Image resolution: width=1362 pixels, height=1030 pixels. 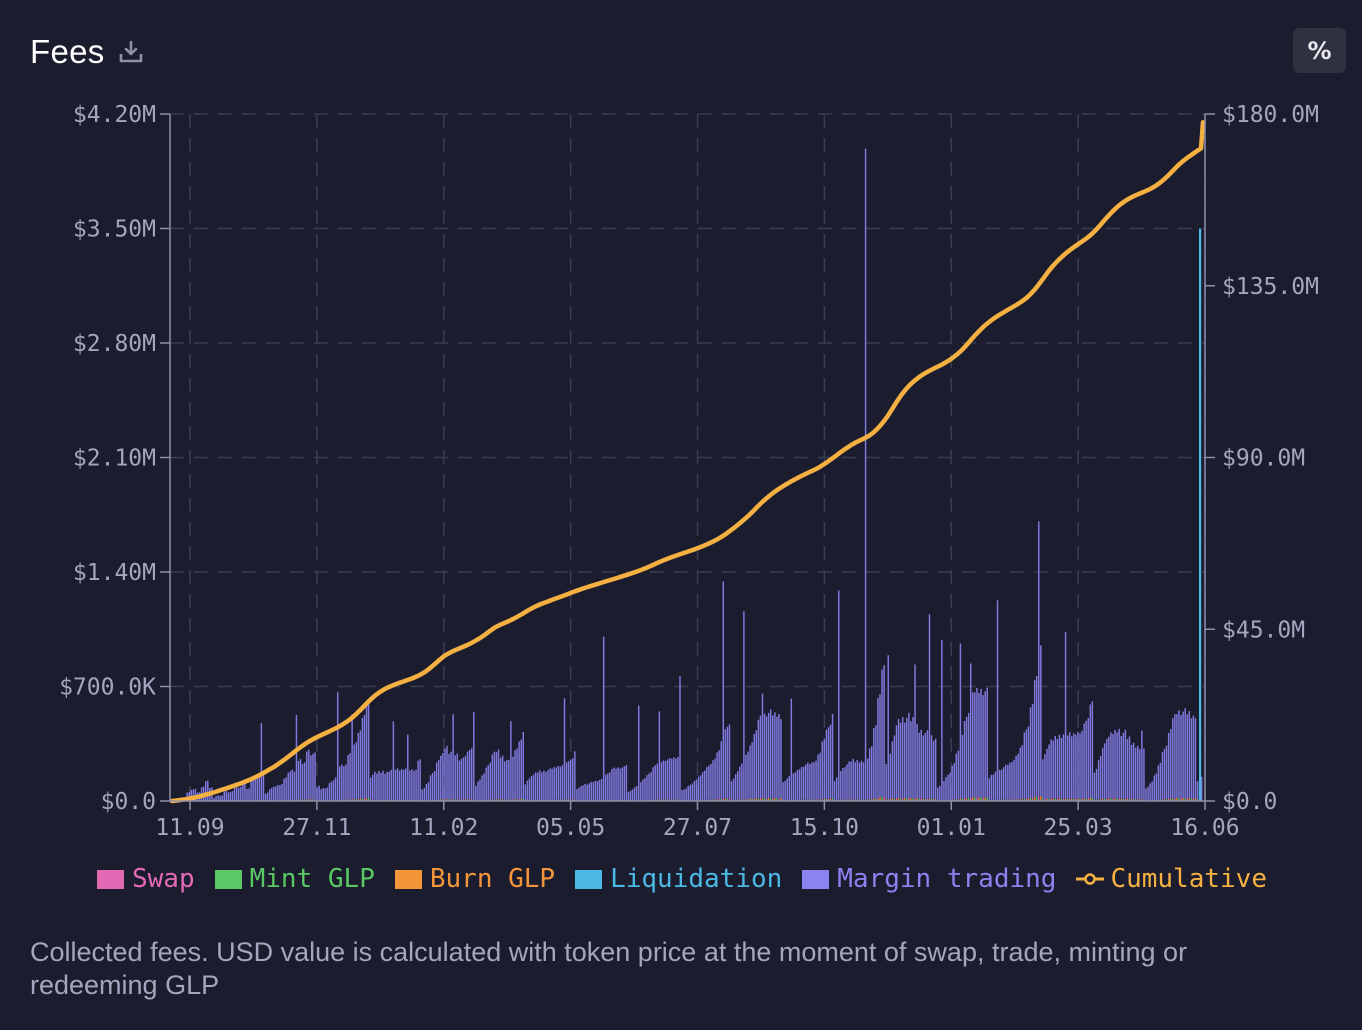 What do you see at coordinates (929, 879) in the screenshot?
I see `legend-item-margin-trading: Margin trading` at bounding box center [929, 879].